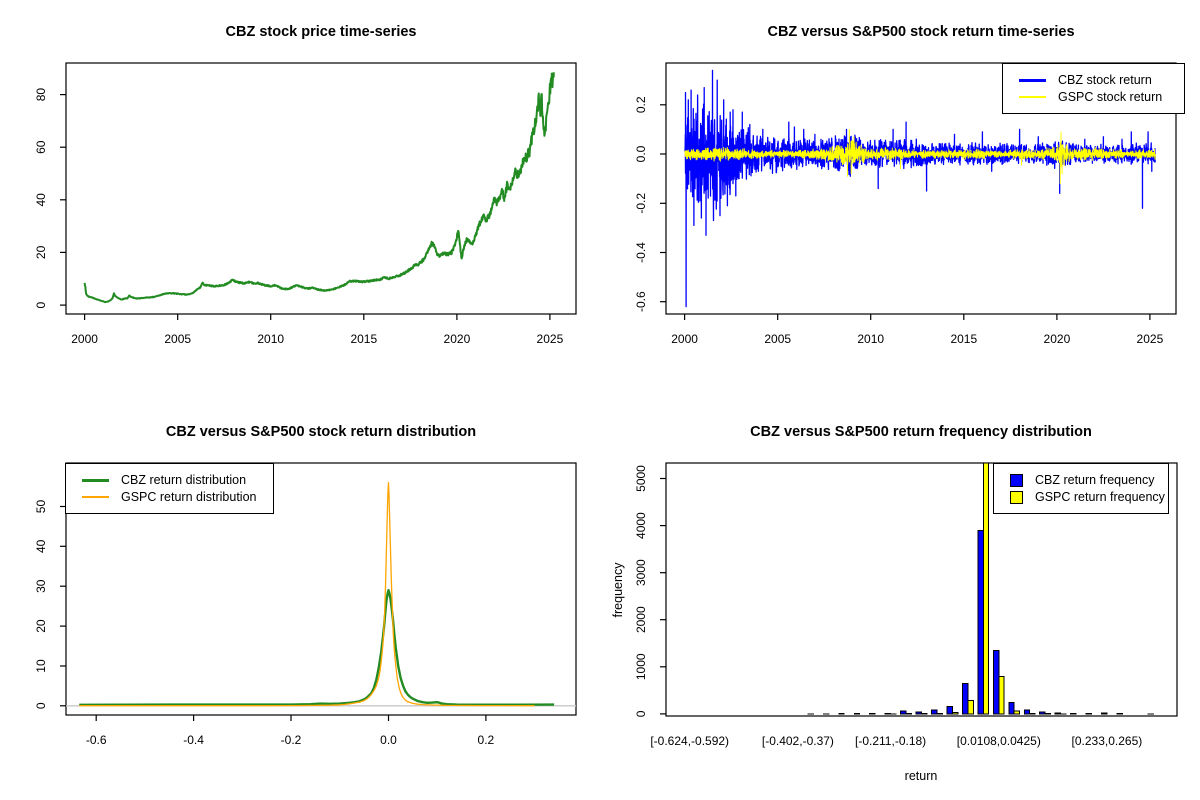 Image resolution: width=1200 pixels, height=800 pixels. I want to click on cbz-density-line-swatch, so click(95, 480).